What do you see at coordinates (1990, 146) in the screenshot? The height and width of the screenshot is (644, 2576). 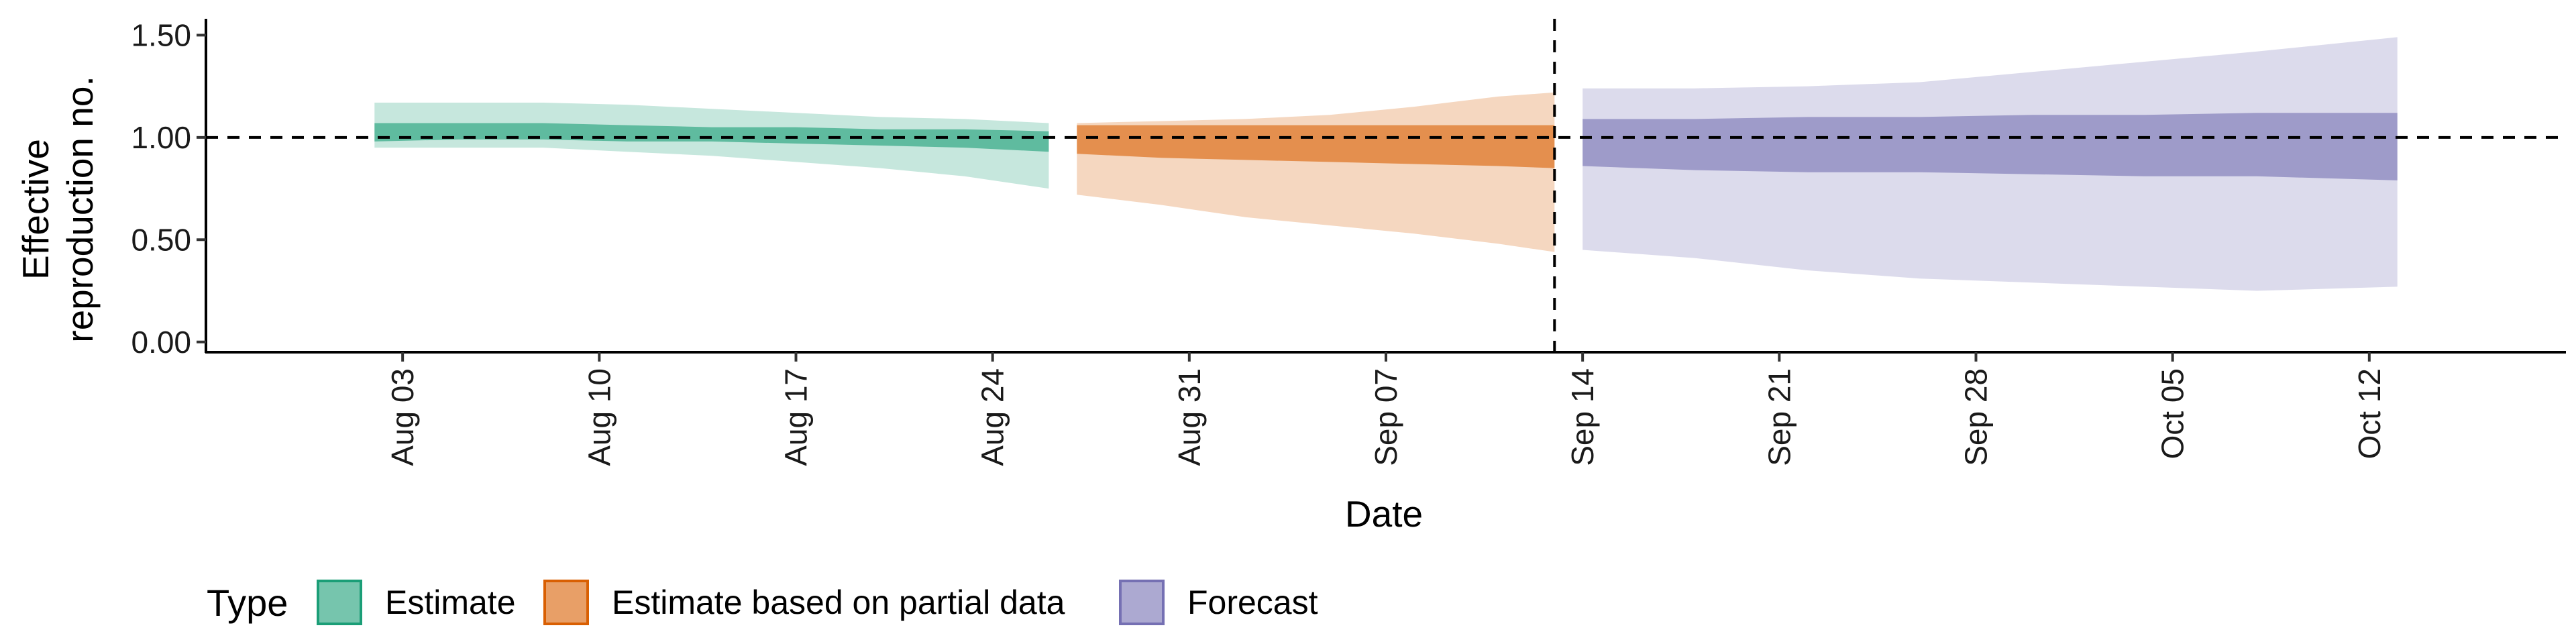 I see `inner-band-forecast` at bounding box center [1990, 146].